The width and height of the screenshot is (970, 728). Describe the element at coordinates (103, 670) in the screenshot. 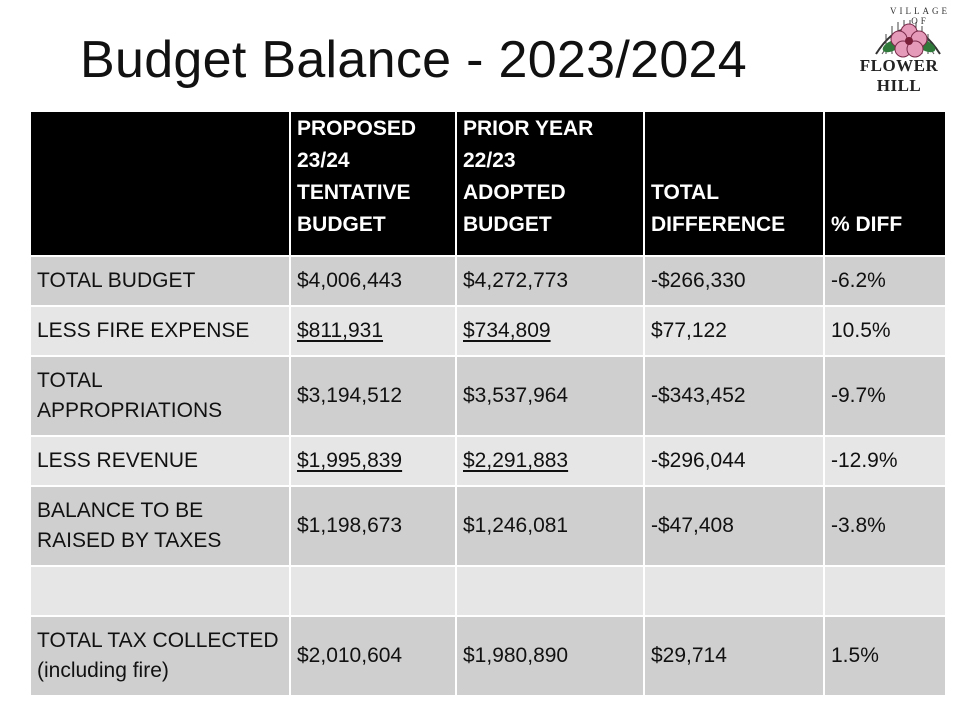

I see `label-line: (including fire)` at that location.